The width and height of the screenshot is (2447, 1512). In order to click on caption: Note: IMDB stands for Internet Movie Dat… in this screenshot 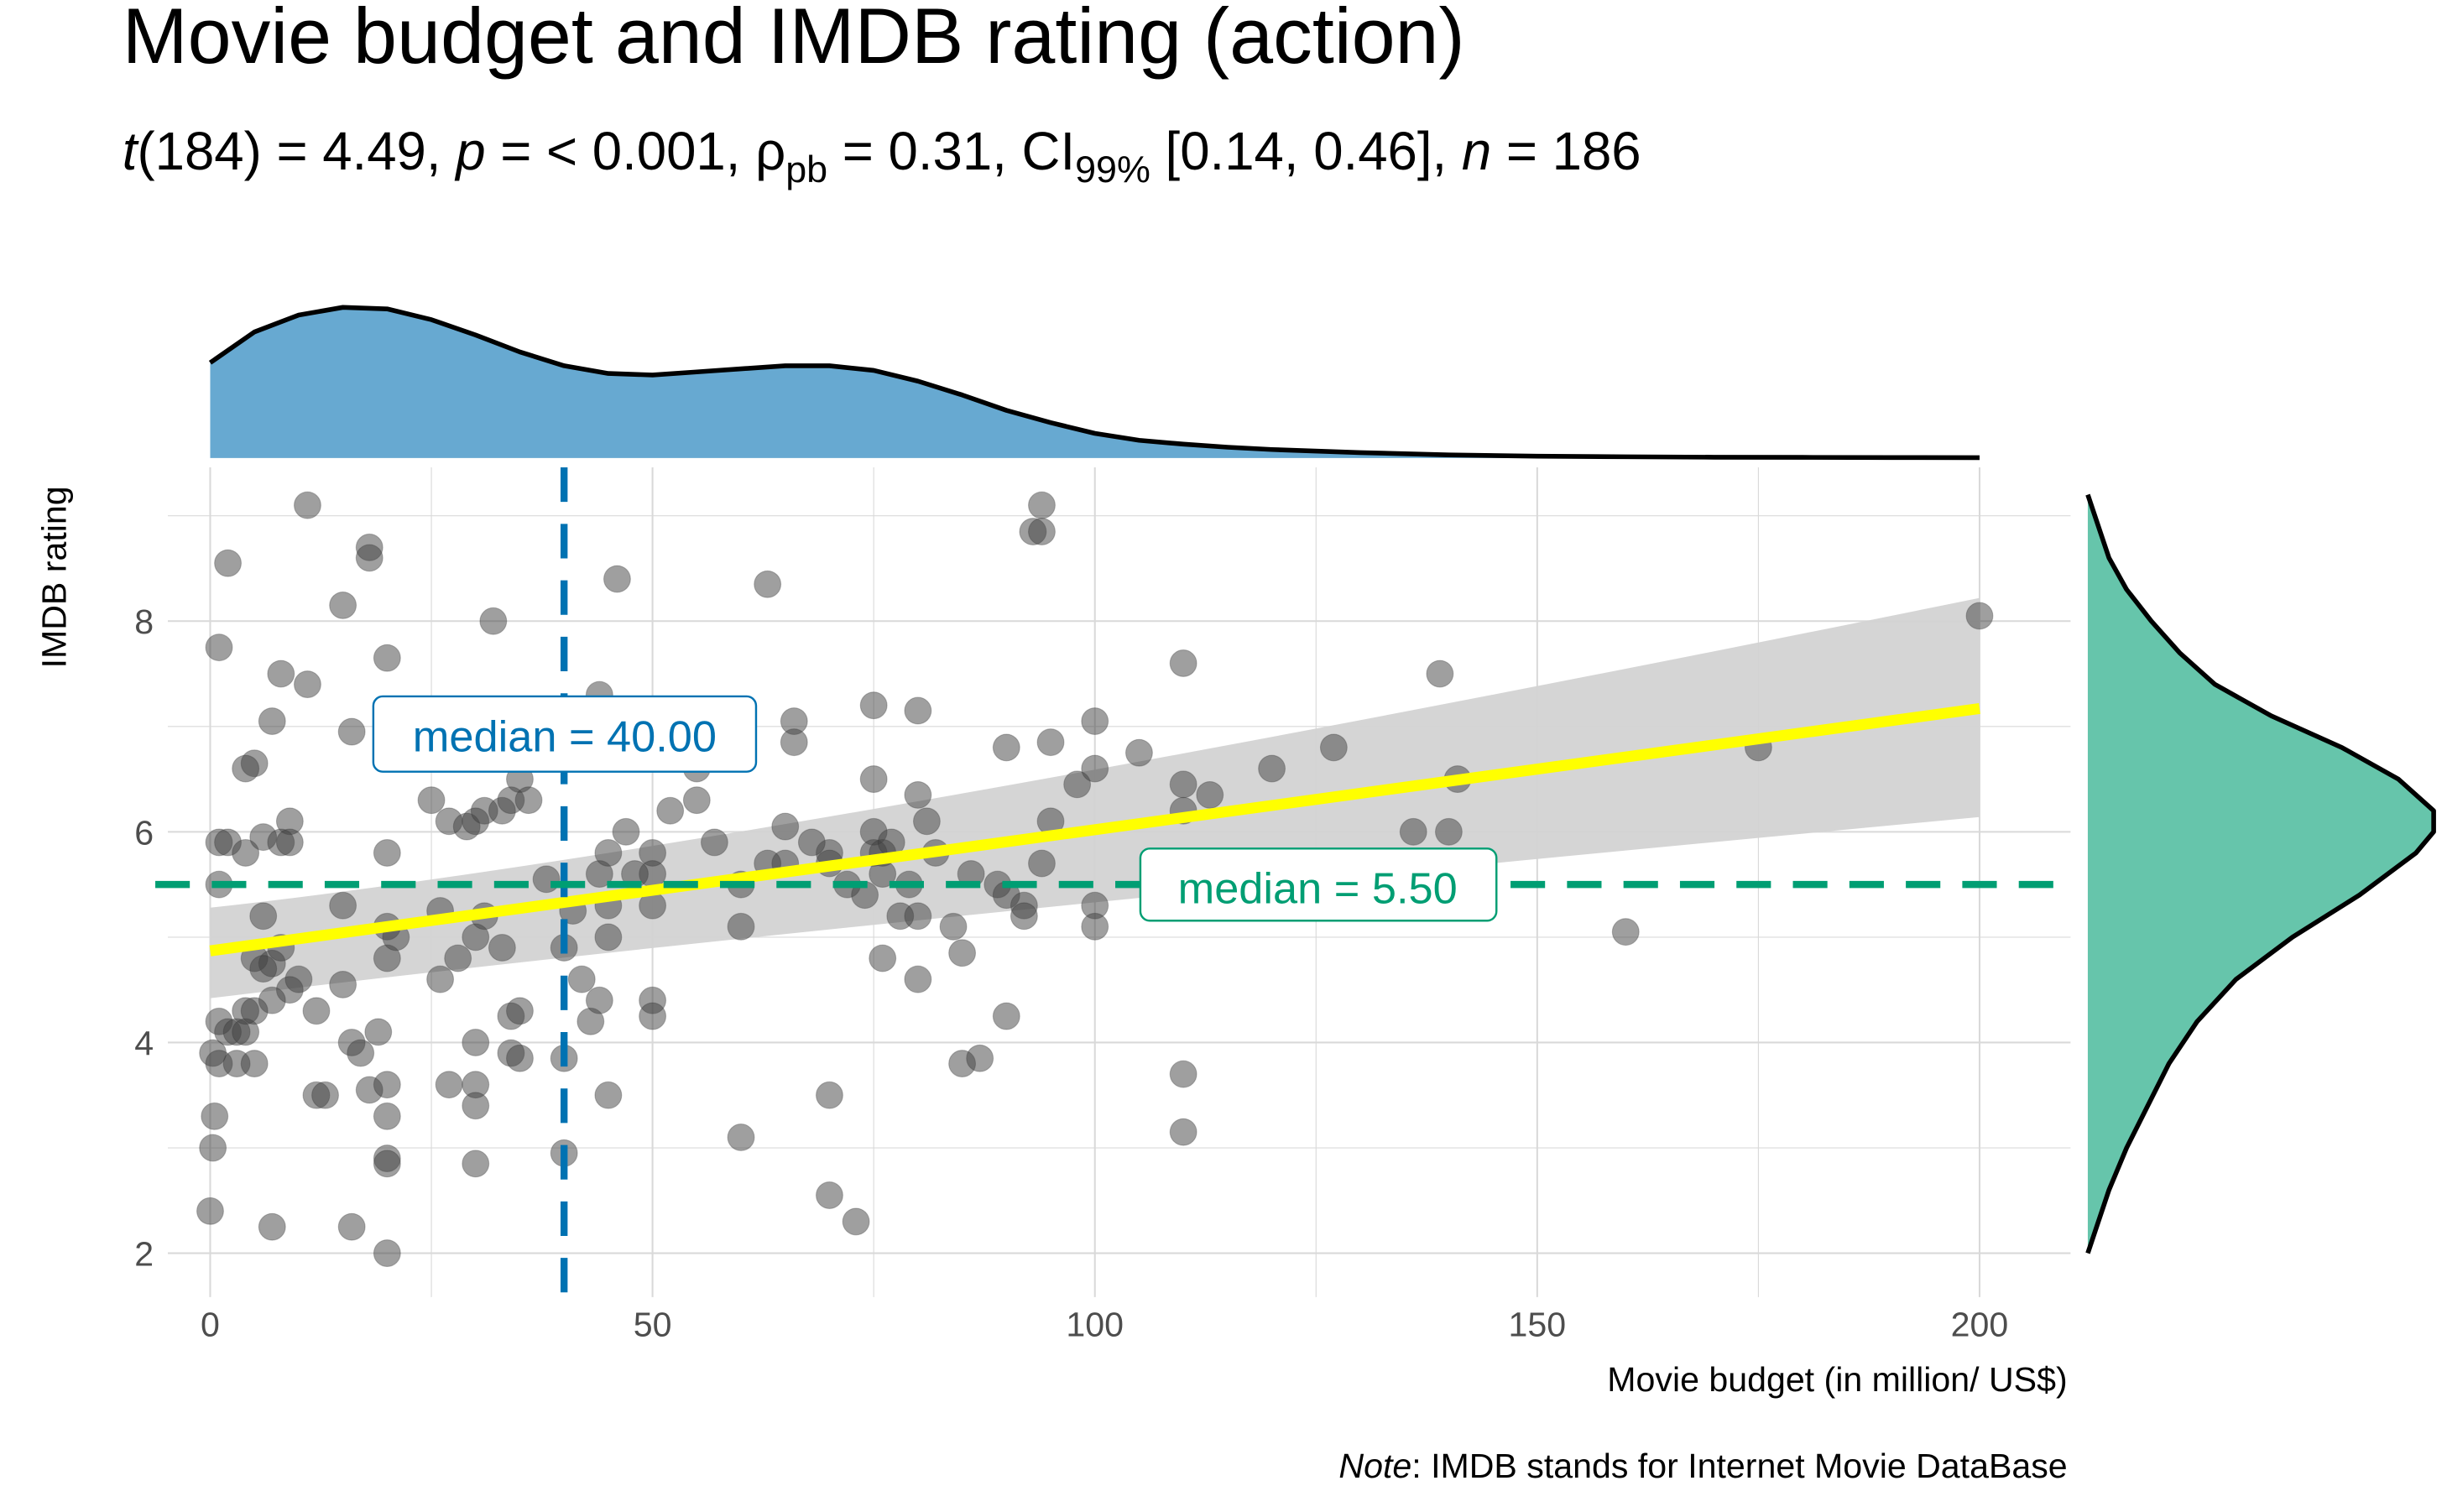, I will do `click(1702, 1466)`.